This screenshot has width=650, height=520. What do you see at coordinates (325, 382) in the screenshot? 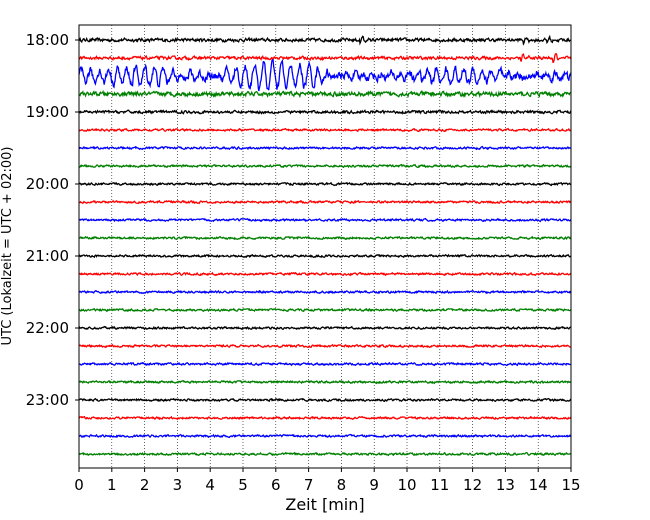
I see `trace-22:45` at bounding box center [325, 382].